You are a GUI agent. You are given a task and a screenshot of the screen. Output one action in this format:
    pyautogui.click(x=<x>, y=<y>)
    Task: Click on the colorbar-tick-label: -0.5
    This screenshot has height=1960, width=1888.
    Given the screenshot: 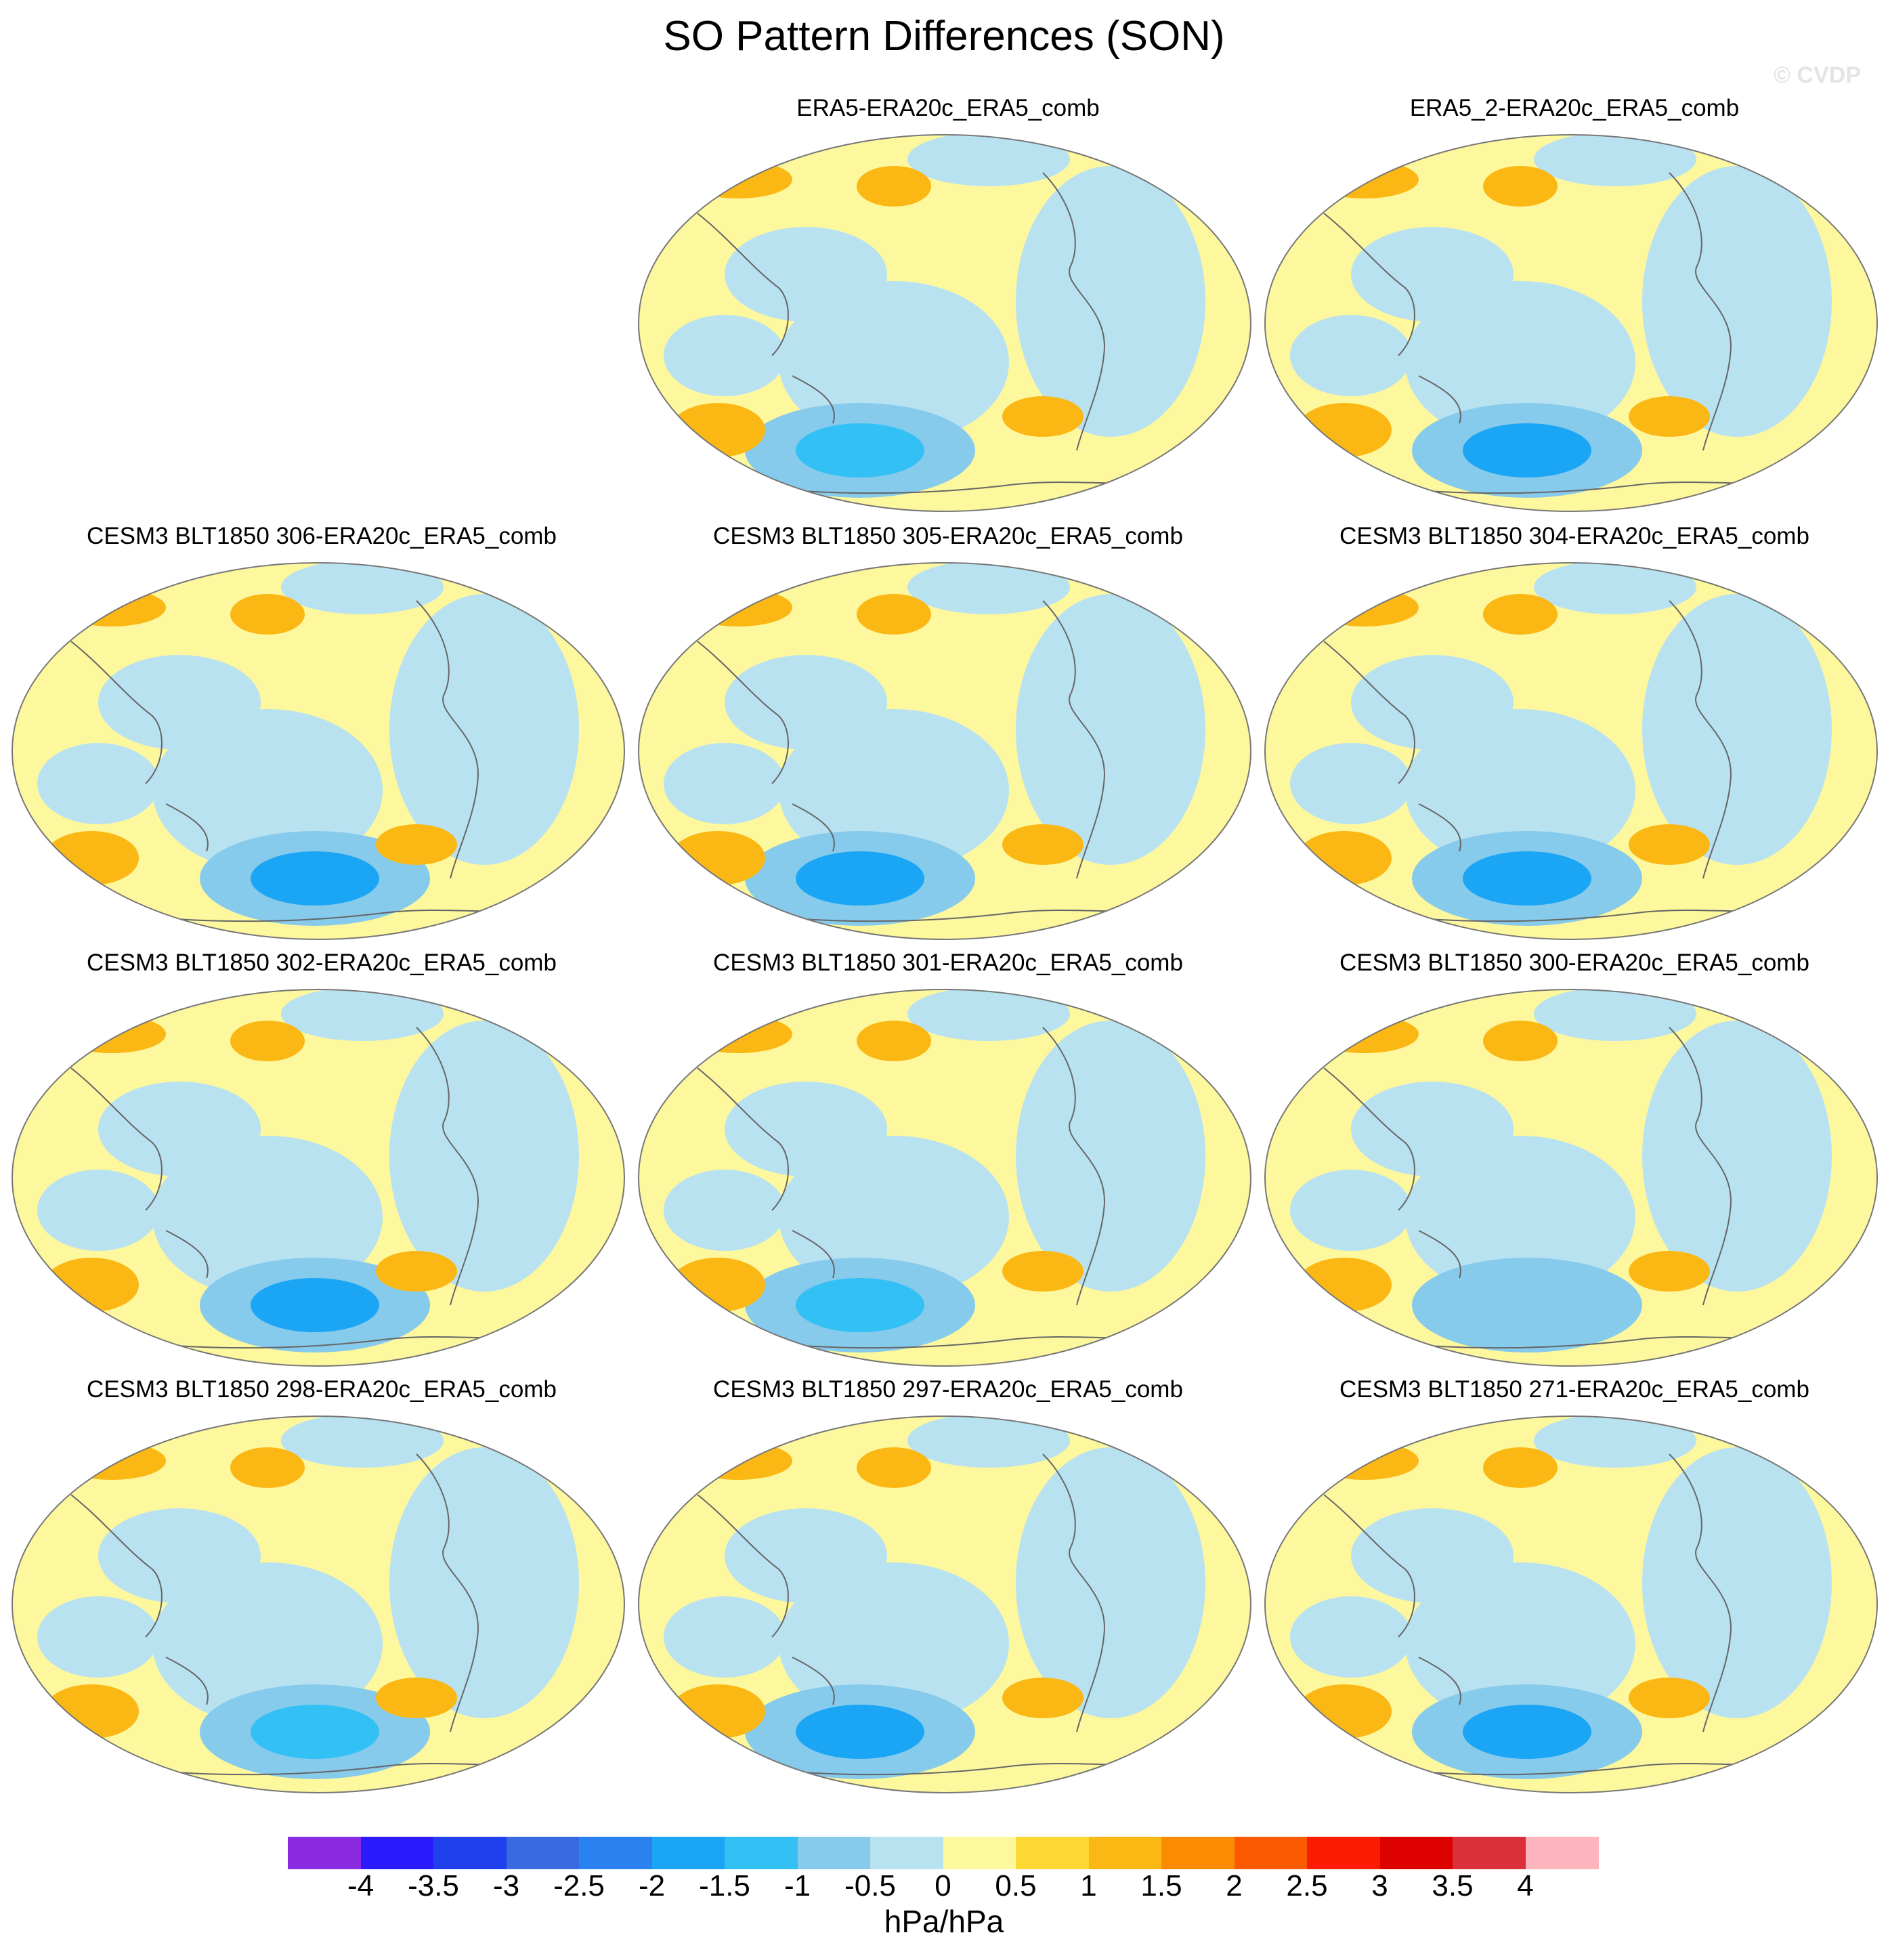 What is the action you would take?
    pyautogui.click(x=870, y=1885)
    